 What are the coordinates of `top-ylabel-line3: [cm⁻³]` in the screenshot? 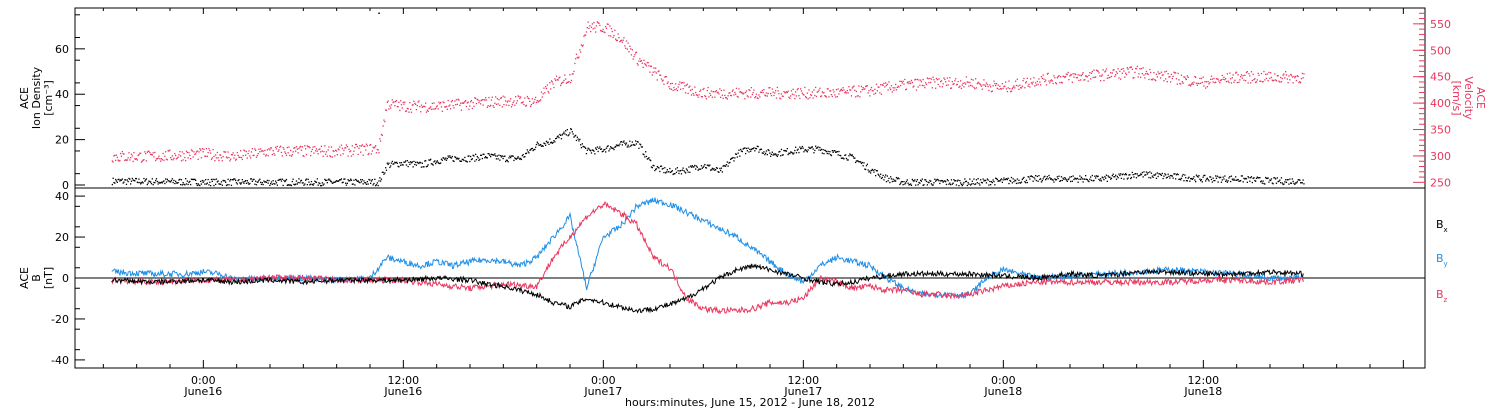 It's located at (48, 98).